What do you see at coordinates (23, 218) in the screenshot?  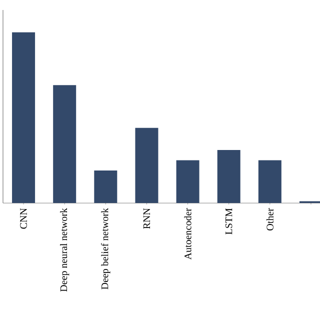 I see `x-tick-label: CNN` at bounding box center [23, 218].